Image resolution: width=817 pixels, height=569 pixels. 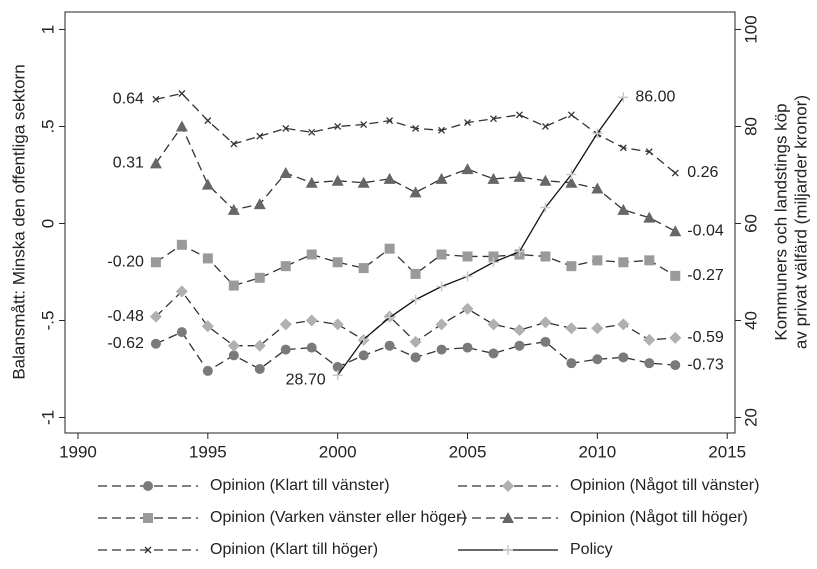 I want to click on y-tick-label: 1, so click(x=47, y=29).